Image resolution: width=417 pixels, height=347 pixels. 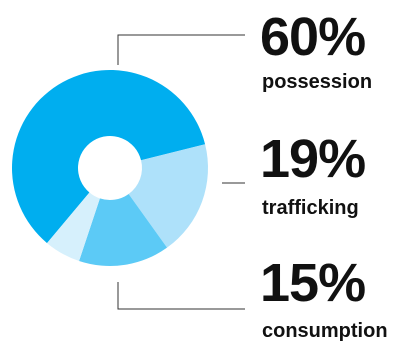 What do you see at coordinates (312, 159) in the screenshot?
I see `value-label: 19%` at bounding box center [312, 159].